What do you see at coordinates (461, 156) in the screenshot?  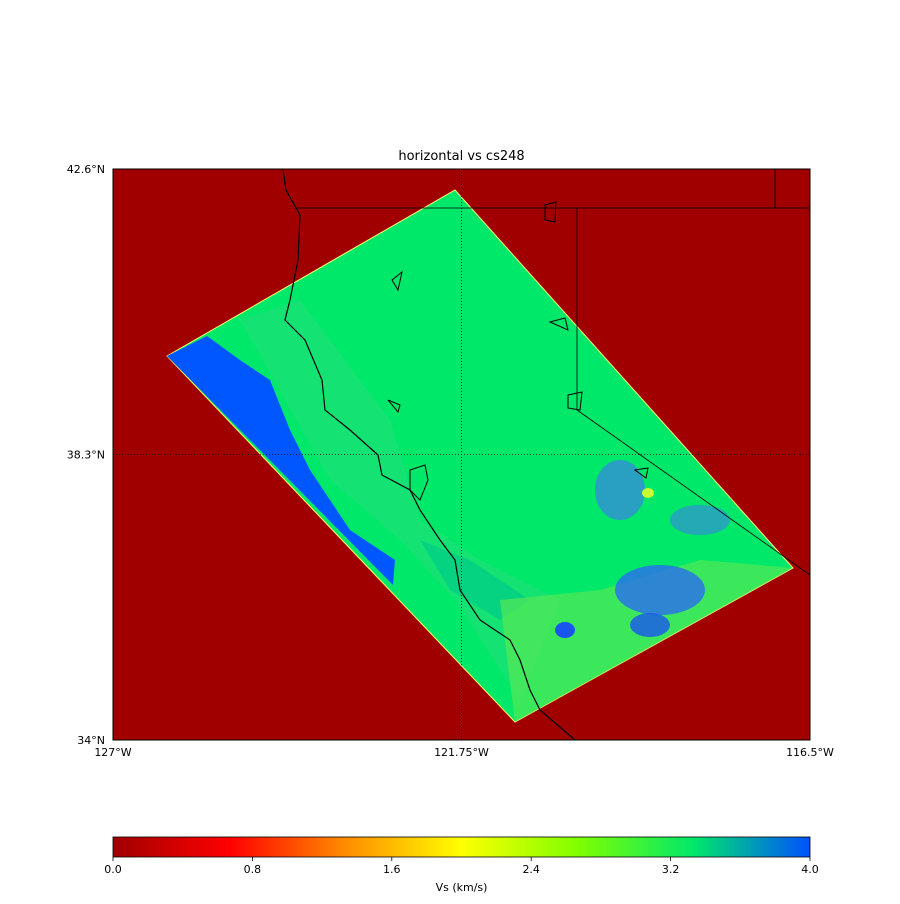 I see `title: horizontal vs cs248` at bounding box center [461, 156].